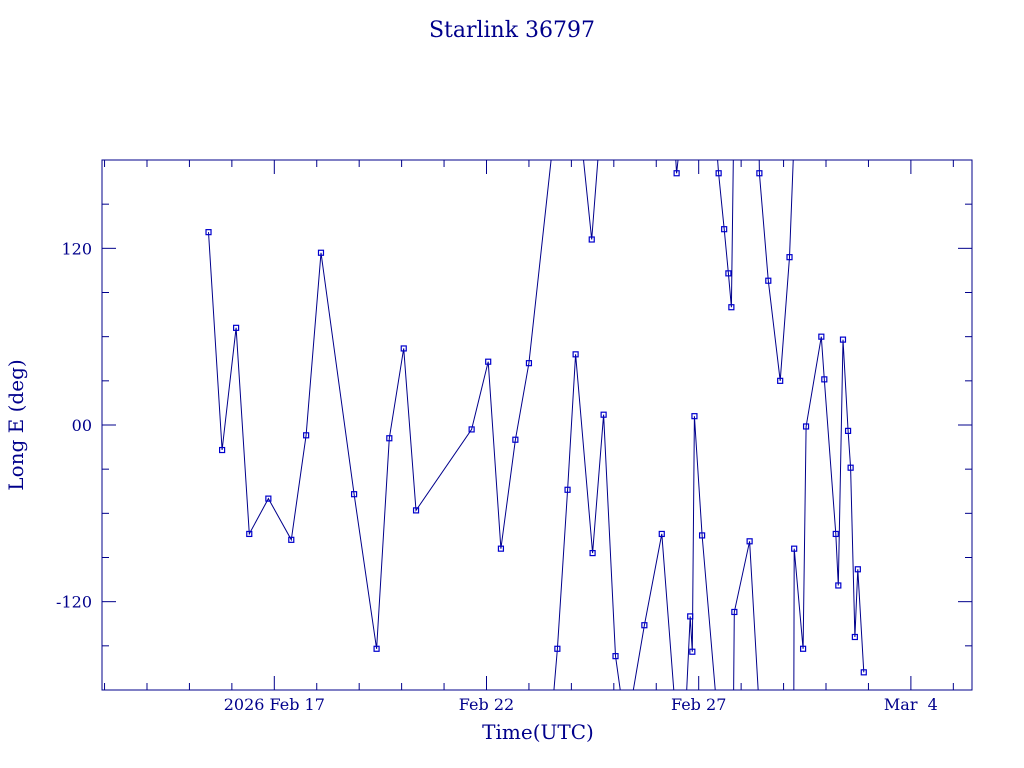 This screenshot has height=768, width=1024. I want to click on x-tick-label: Feb 22, so click(486, 704).